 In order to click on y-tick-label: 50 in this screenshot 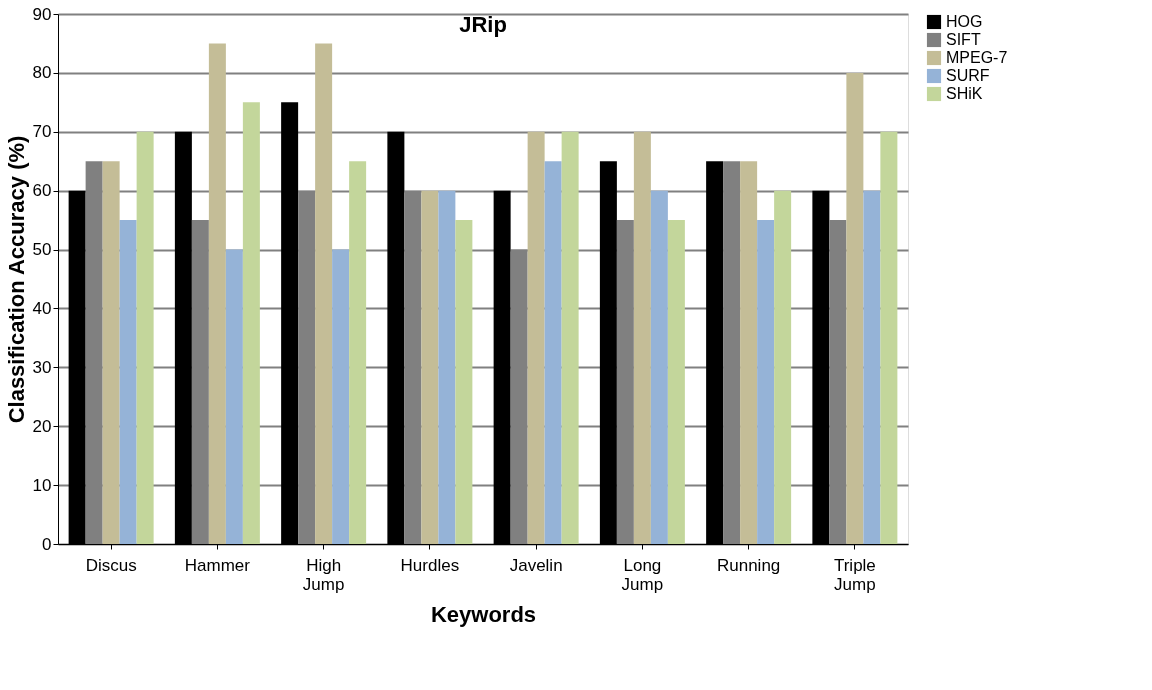, I will do `click(42, 250)`.